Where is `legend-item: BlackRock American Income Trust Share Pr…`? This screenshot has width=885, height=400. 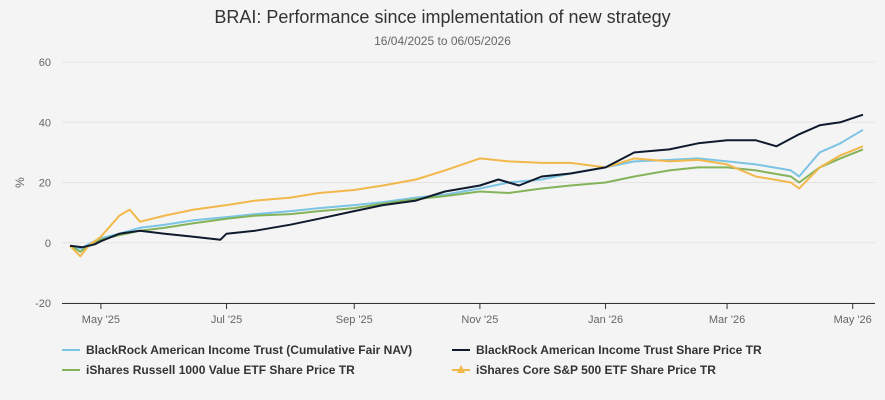 legend-item: BlackRock American Income Trust Share Pr… is located at coordinates (607, 350).